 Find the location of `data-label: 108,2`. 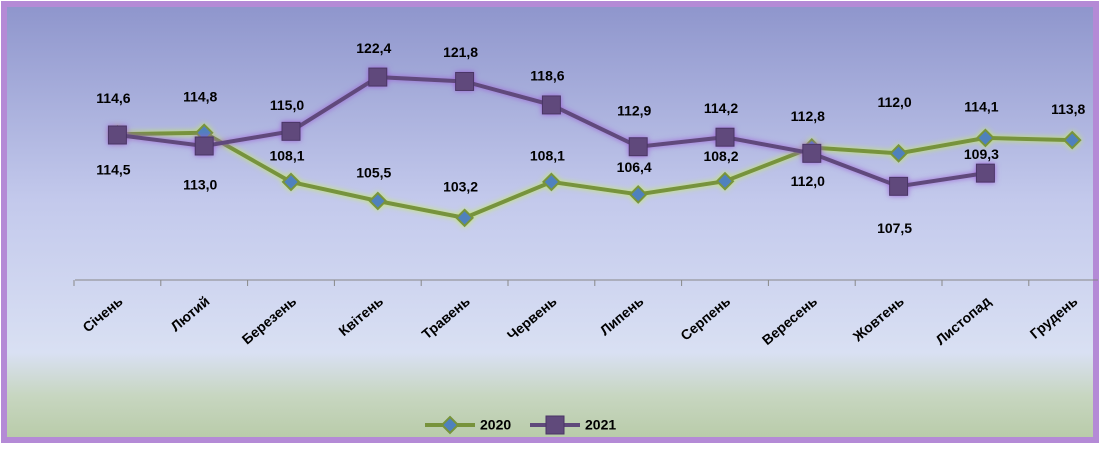

data-label: 108,2 is located at coordinates (720, 156).